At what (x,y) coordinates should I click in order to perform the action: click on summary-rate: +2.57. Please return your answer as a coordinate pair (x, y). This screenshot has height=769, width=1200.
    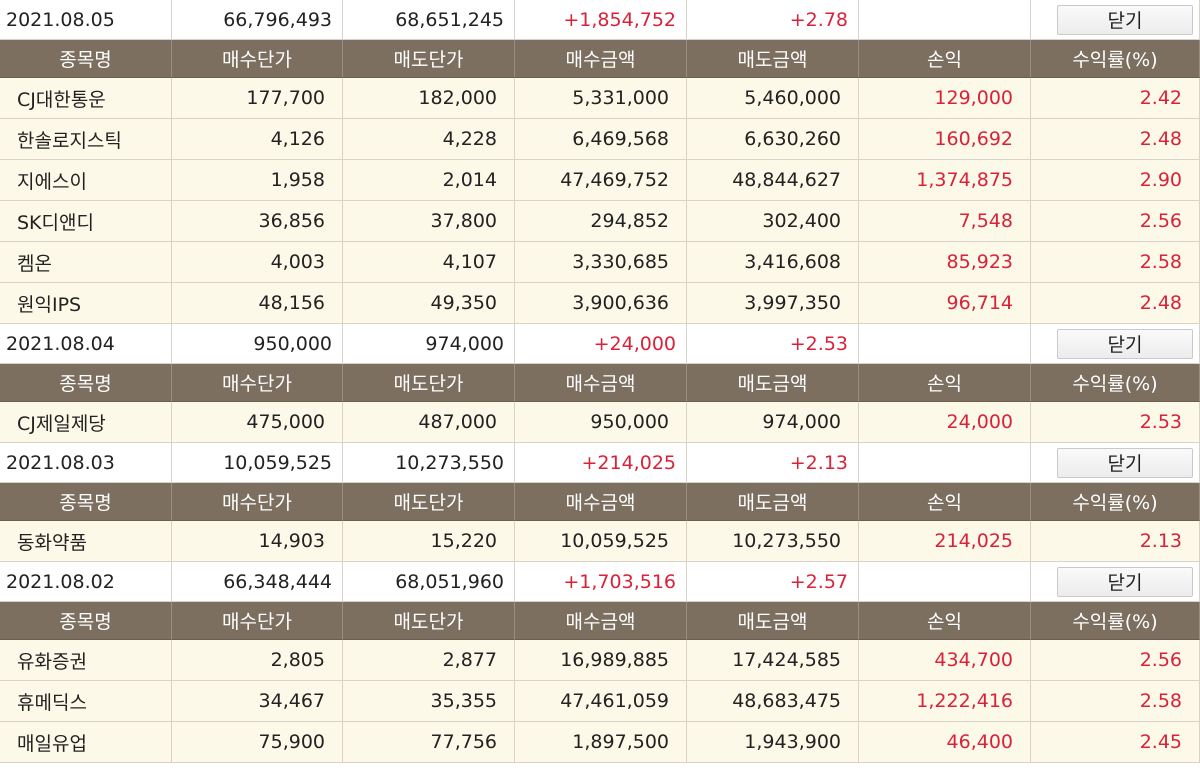
    Looking at the image, I should click on (773, 582).